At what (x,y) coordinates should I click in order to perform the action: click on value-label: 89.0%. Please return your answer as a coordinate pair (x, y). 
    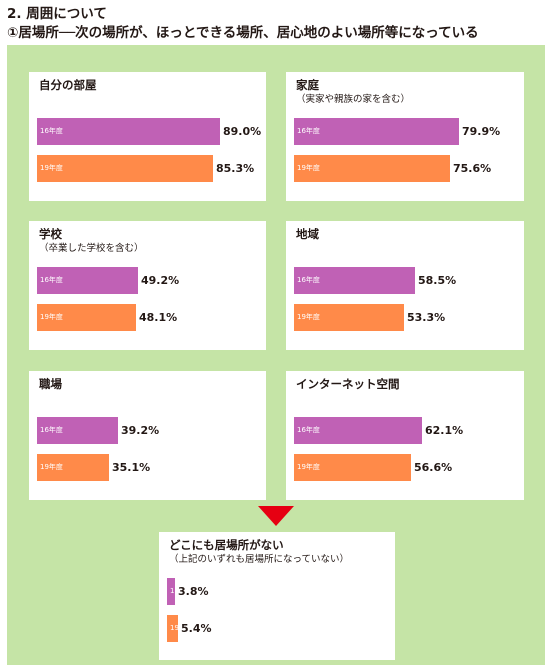
    Looking at the image, I should click on (242, 131).